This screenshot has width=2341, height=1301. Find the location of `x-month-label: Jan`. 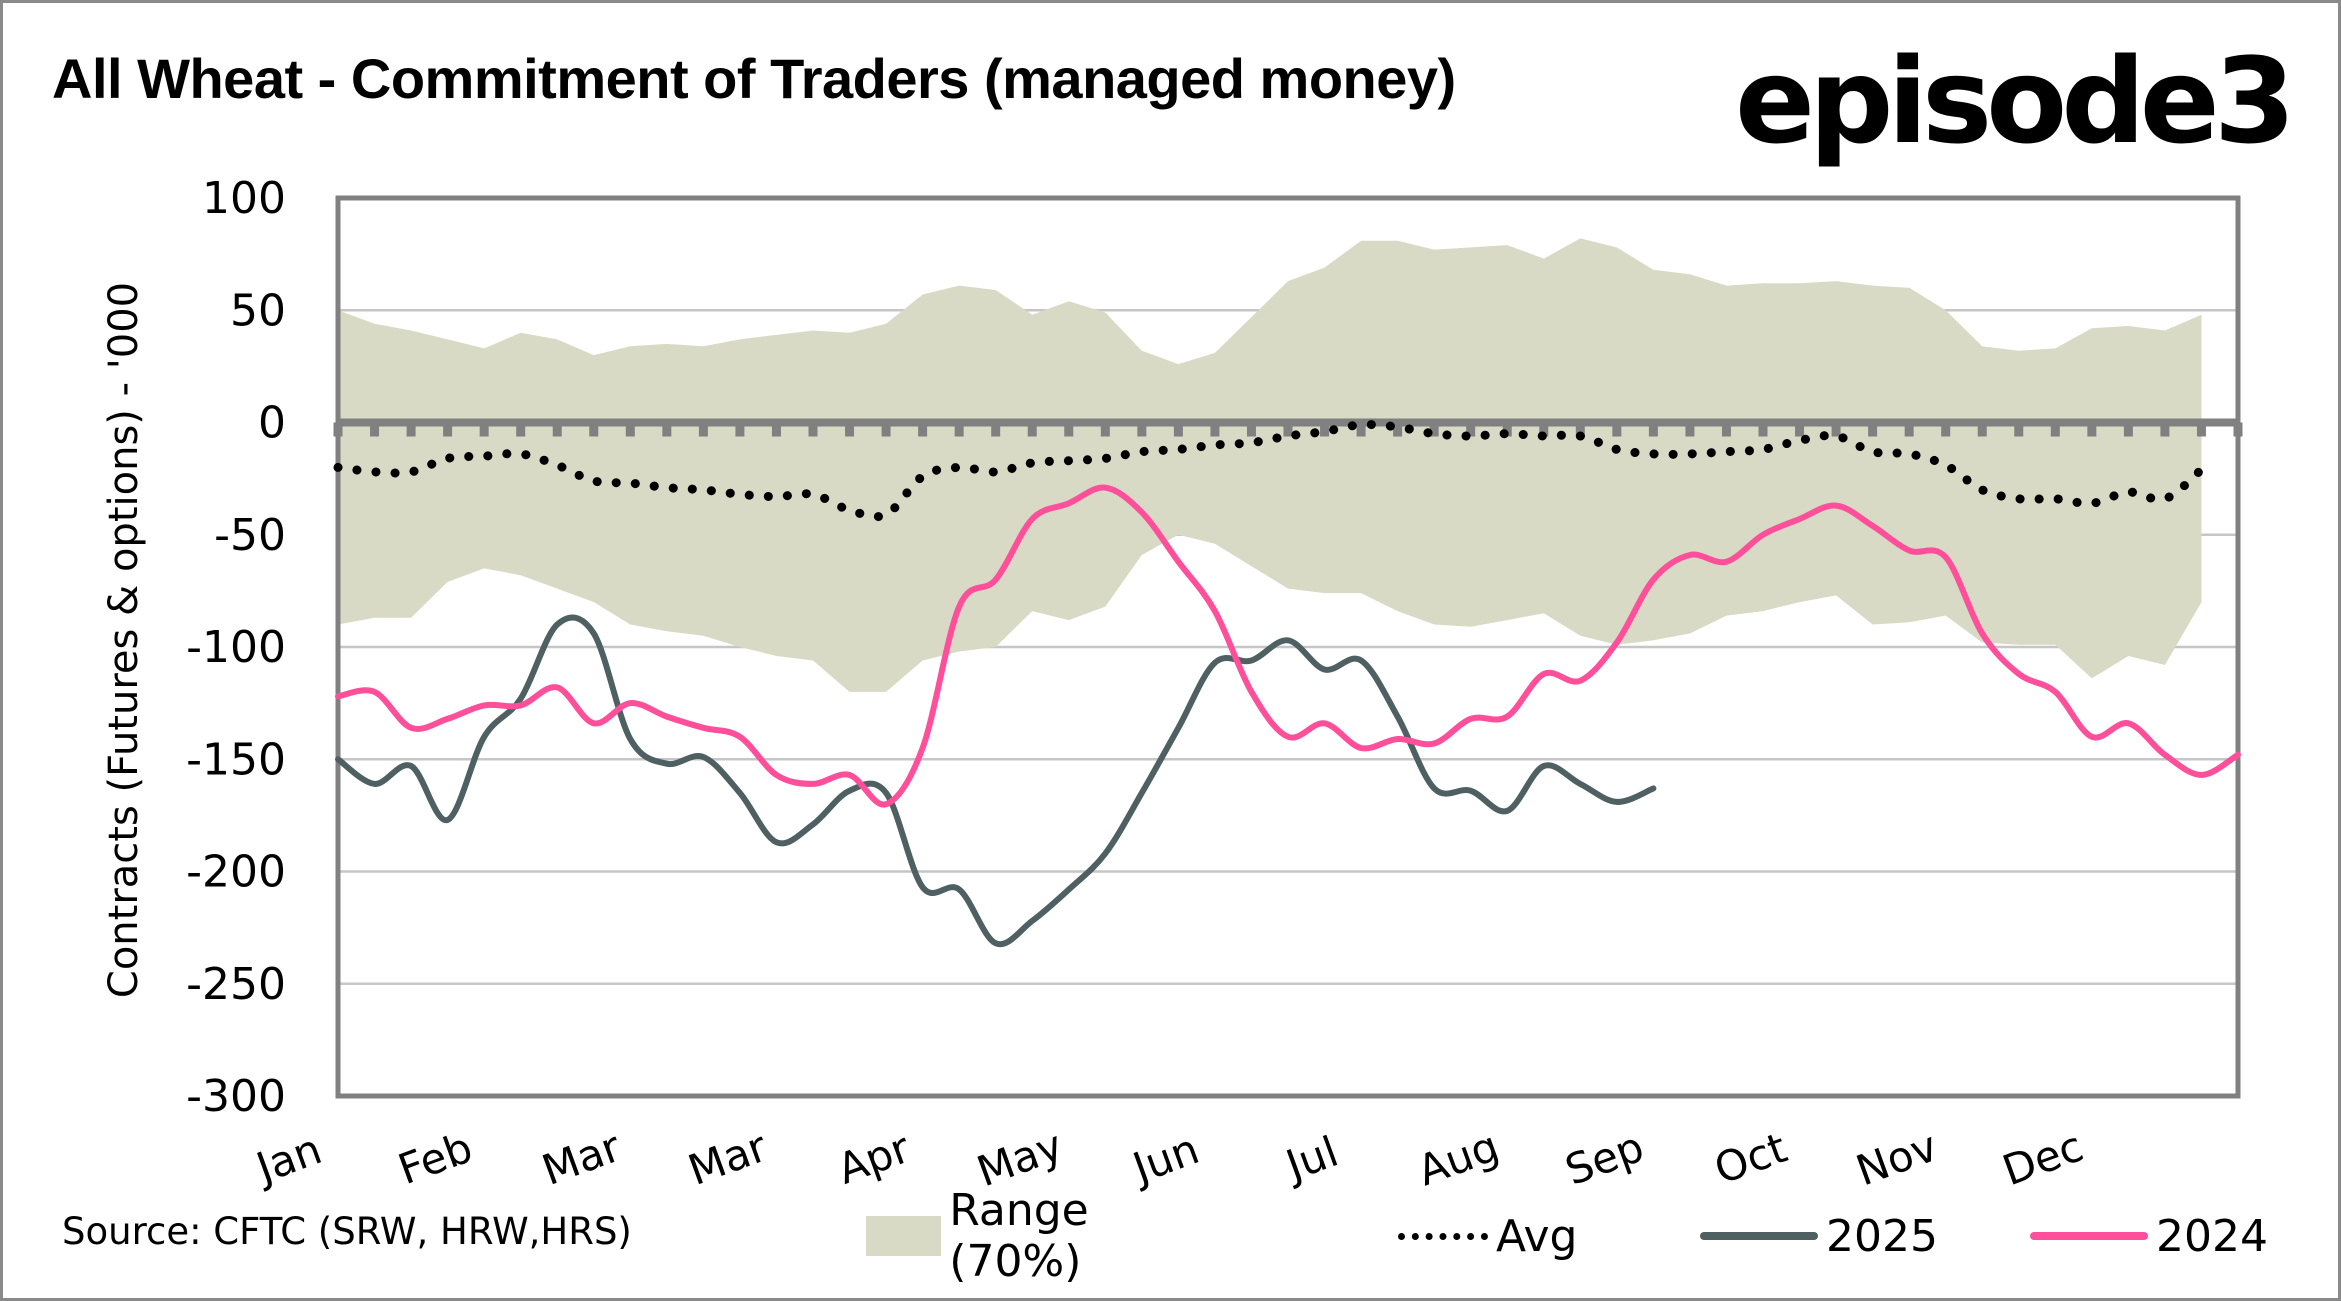

x-month-label: Jan is located at coordinates (287, 1158).